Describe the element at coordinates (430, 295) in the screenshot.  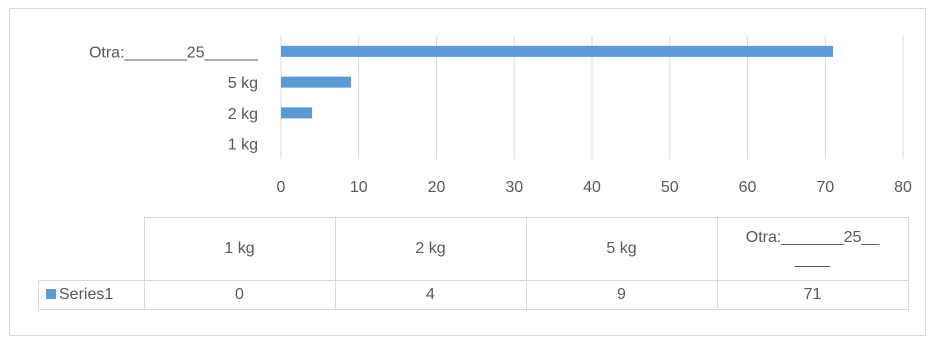
I see `data-table-value: 4` at that location.